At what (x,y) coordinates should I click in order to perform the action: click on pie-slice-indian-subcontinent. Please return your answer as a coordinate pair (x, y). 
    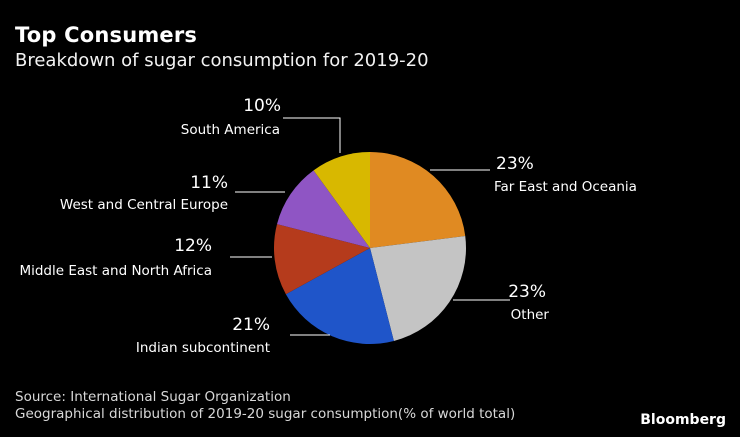
    Looking at the image, I should click on (339, 296).